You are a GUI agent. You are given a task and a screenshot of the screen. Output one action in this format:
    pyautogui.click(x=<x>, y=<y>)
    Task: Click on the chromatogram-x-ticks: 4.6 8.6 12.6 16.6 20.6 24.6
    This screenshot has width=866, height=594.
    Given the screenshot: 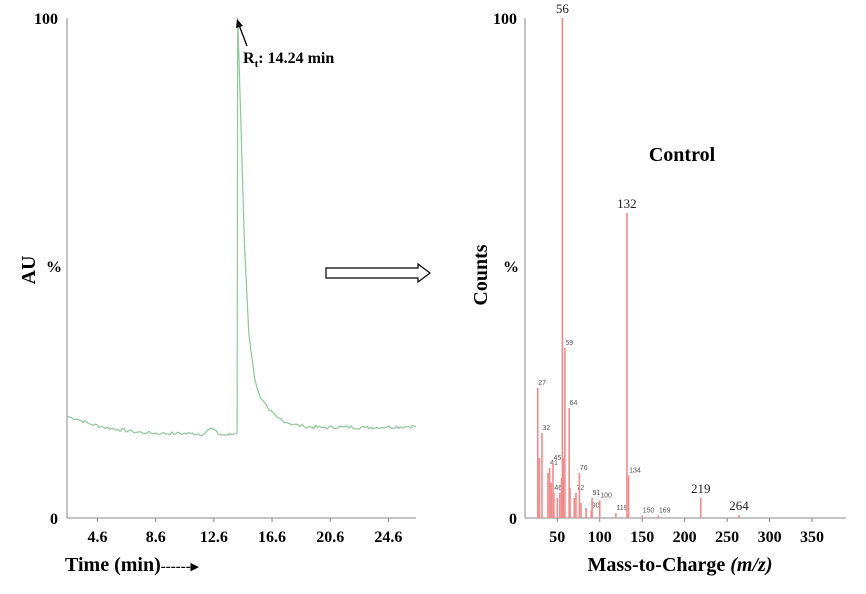 What is the action you would take?
    pyautogui.click(x=245, y=532)
    